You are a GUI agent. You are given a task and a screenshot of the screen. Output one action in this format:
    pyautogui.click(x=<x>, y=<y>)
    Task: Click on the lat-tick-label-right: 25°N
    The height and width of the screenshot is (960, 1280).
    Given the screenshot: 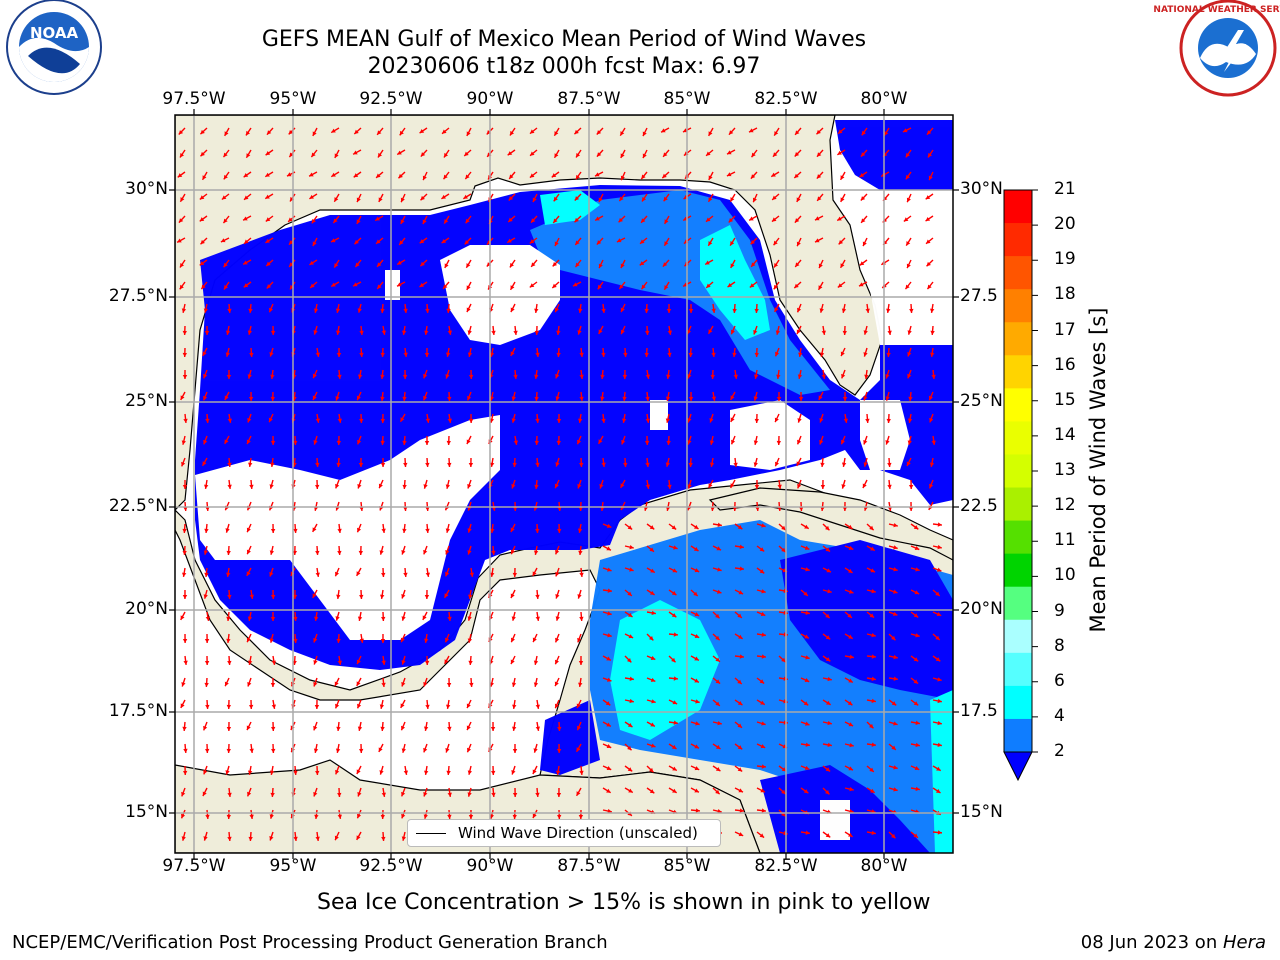 What is the action you would take?
    pyautogui.click(x=981, y=401)
    